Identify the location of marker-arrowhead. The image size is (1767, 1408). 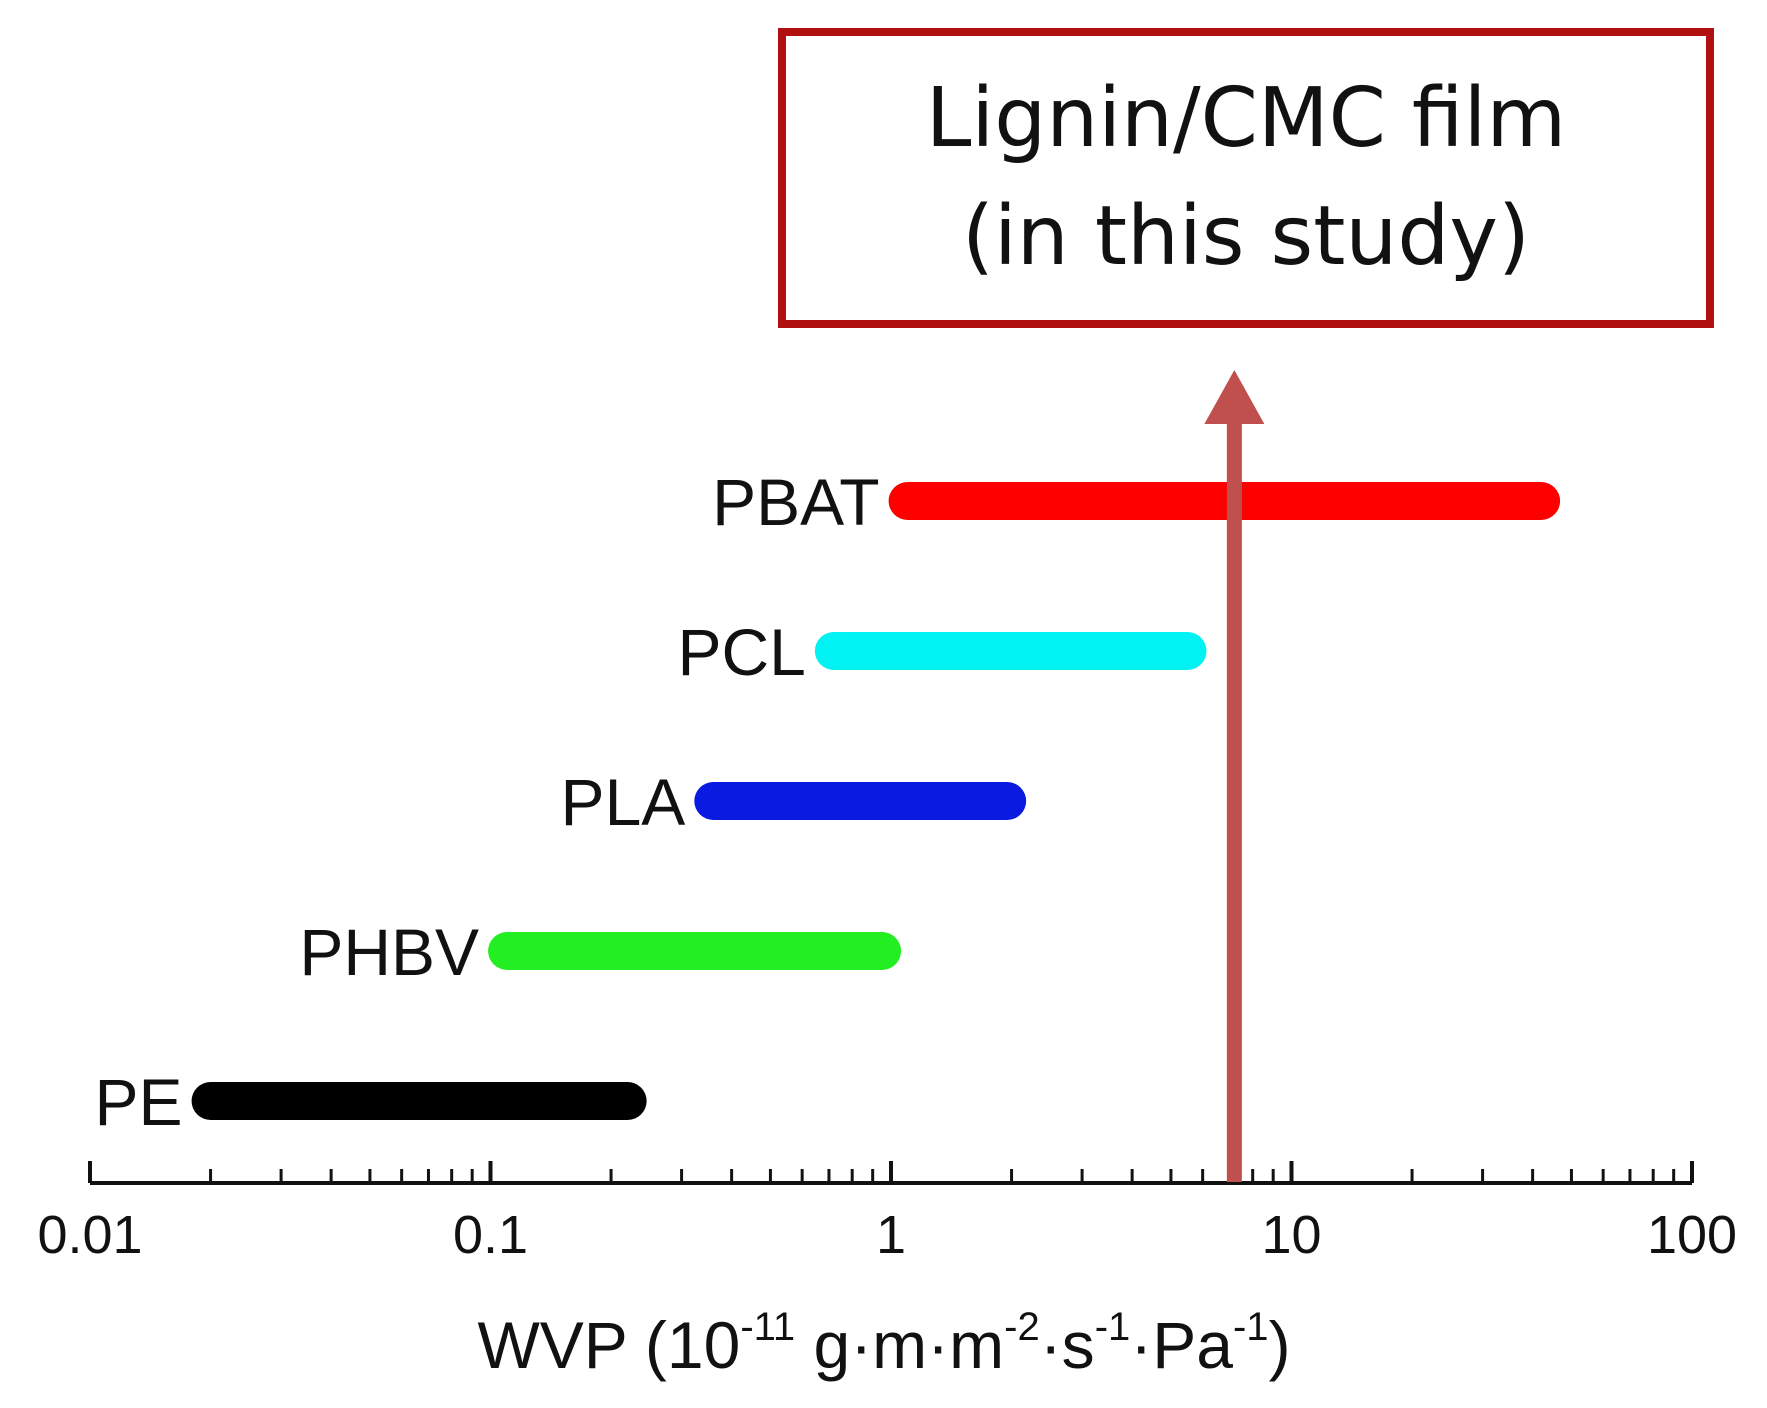
(1234, 397).